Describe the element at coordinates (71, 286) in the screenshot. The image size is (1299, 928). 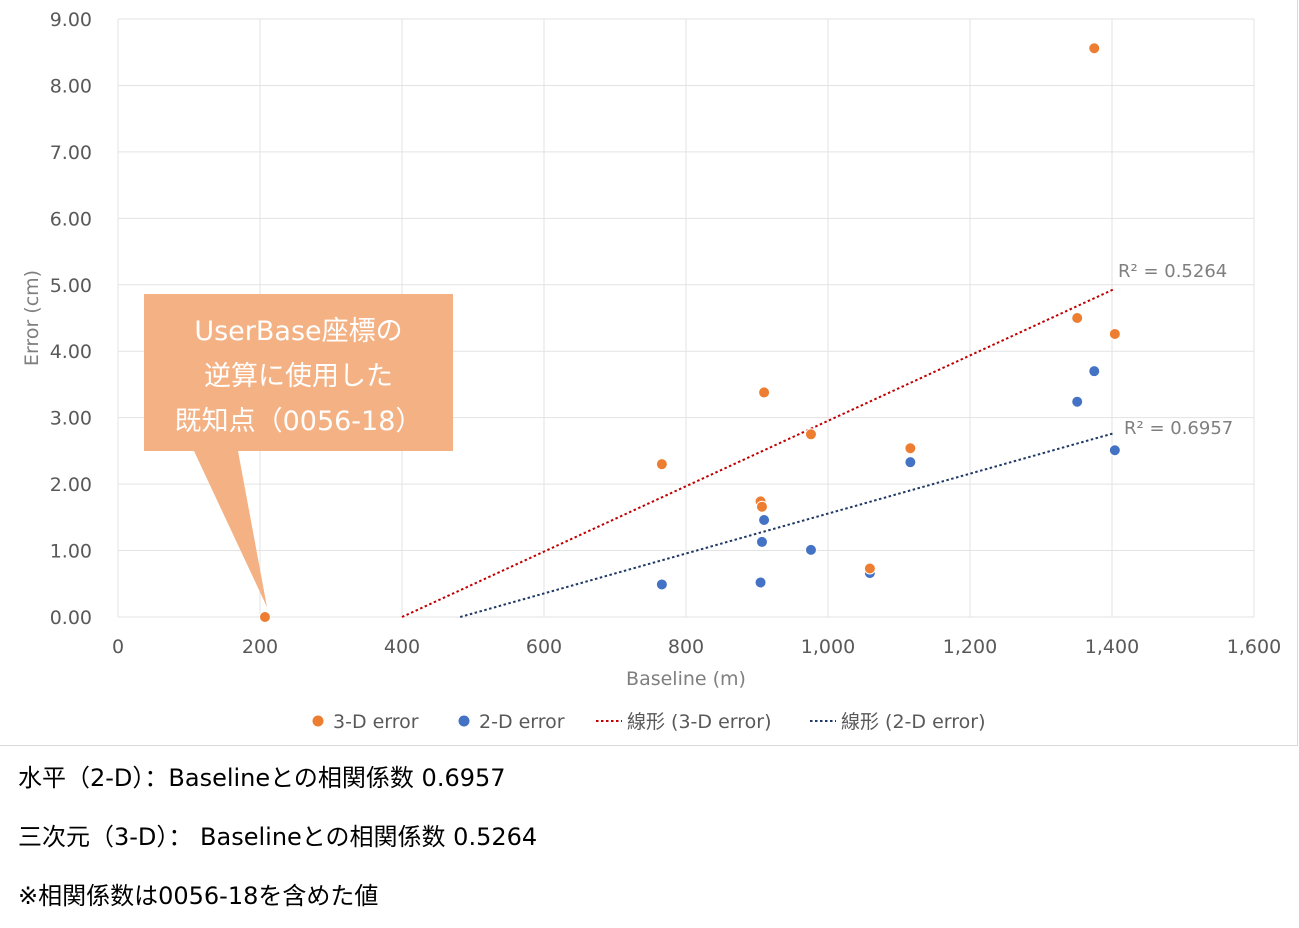
I see `y-tick-label: 5.00` at that location.